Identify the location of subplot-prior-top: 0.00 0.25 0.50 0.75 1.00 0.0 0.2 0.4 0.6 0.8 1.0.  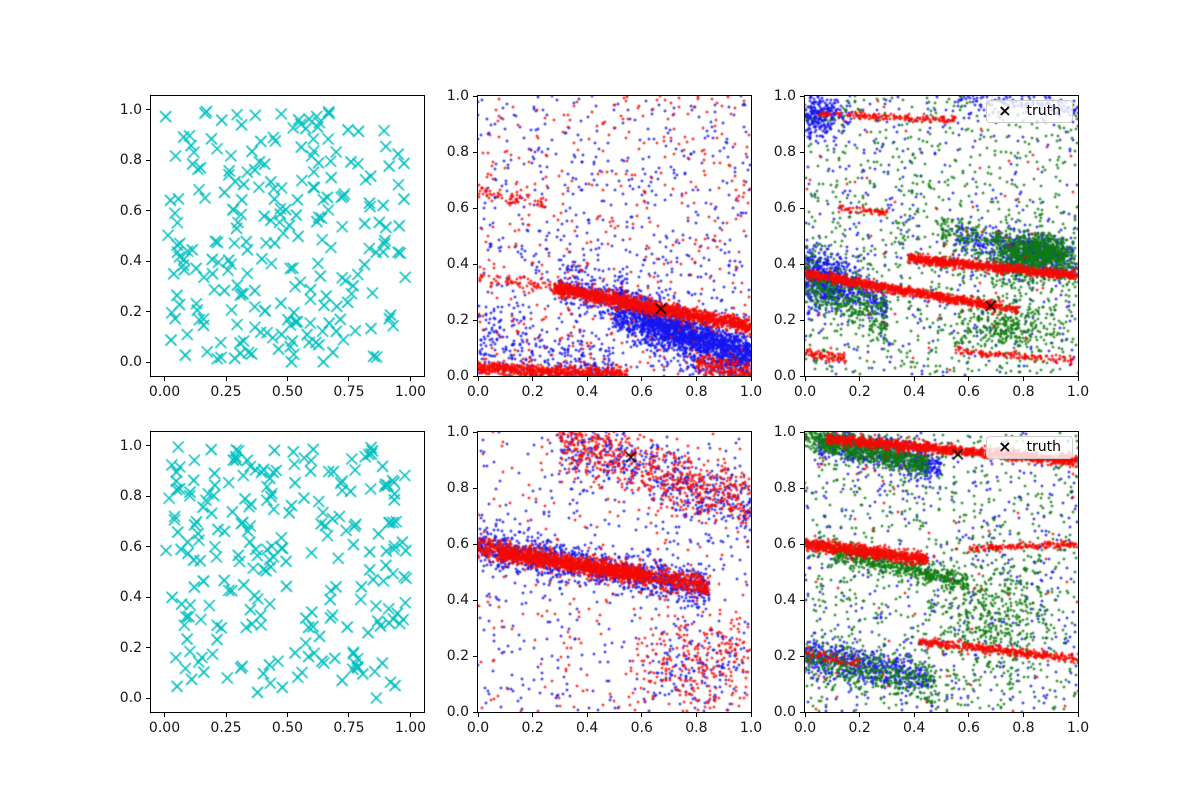
(273, 247).